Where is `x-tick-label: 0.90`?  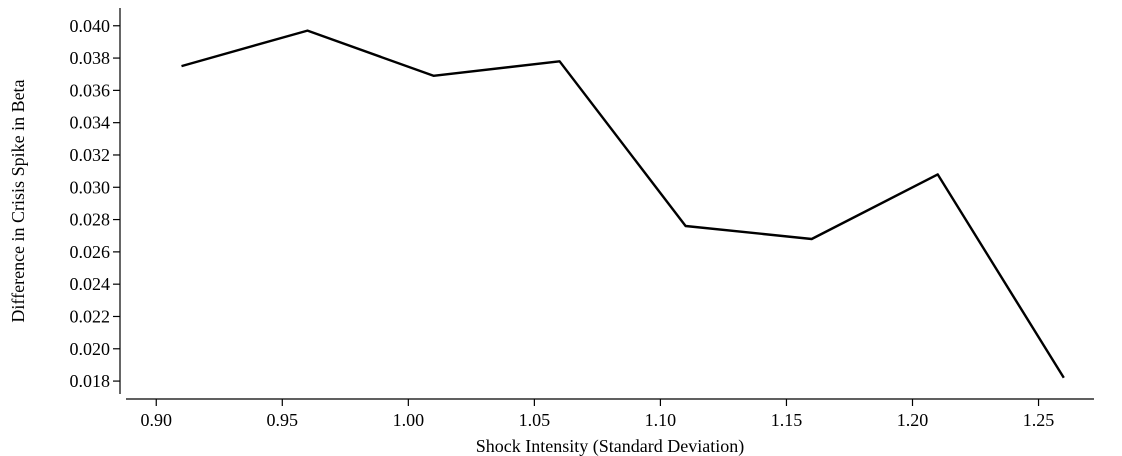 x-tick-label: 0.90 is located at coordinates (157, 420).